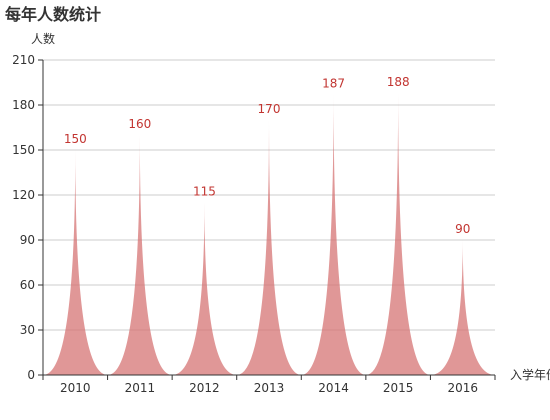  I want to click on peak-2013, so click(269, 247).